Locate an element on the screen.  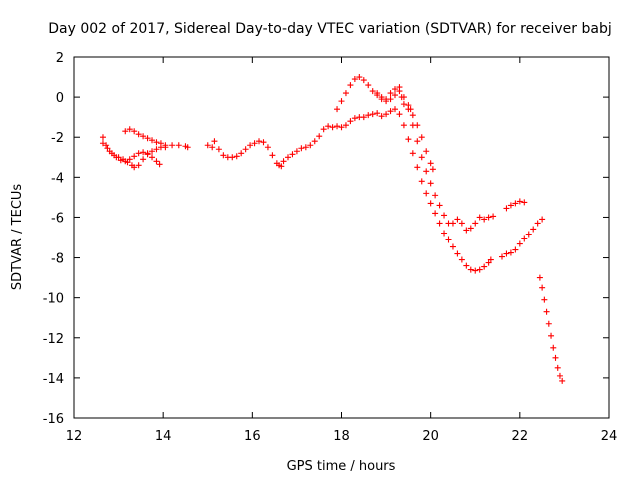
x-tick-label: 18 is located at coordinates (341, 436).